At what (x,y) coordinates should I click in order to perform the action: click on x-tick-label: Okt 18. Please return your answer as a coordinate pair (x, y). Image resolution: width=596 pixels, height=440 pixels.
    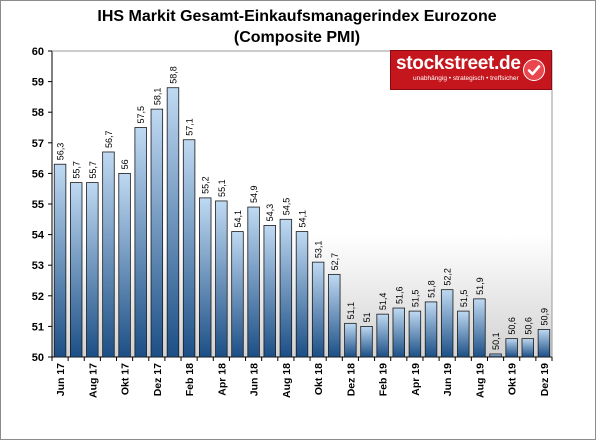
    Looking at the image, I should click on (319, 379).